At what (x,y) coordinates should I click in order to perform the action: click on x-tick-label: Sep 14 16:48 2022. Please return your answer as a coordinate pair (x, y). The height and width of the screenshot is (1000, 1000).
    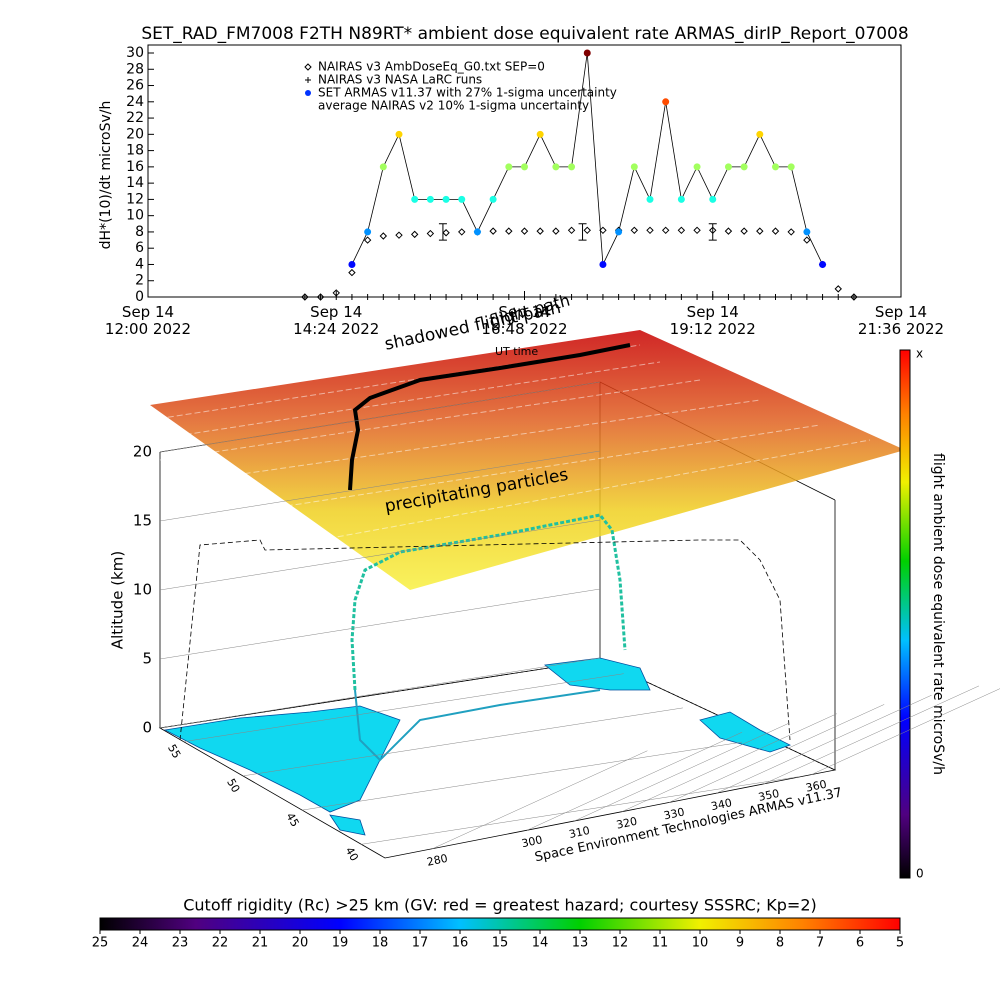
    Looking at the image, I should click on (524, 320).